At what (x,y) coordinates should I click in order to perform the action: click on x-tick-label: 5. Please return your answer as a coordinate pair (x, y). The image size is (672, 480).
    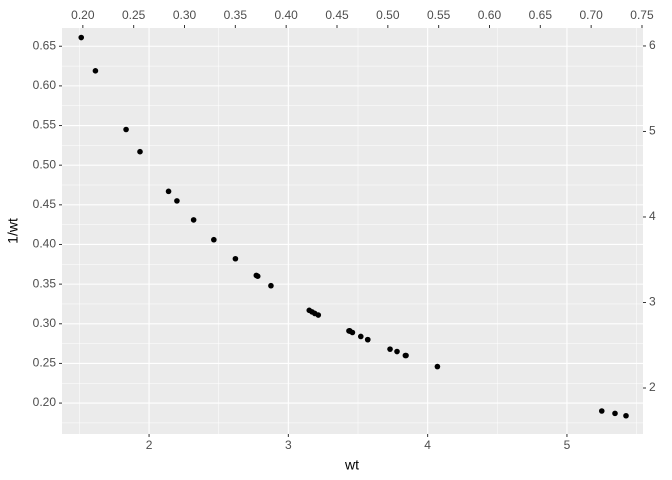
    Looking at the image, I should click on (567, 445).